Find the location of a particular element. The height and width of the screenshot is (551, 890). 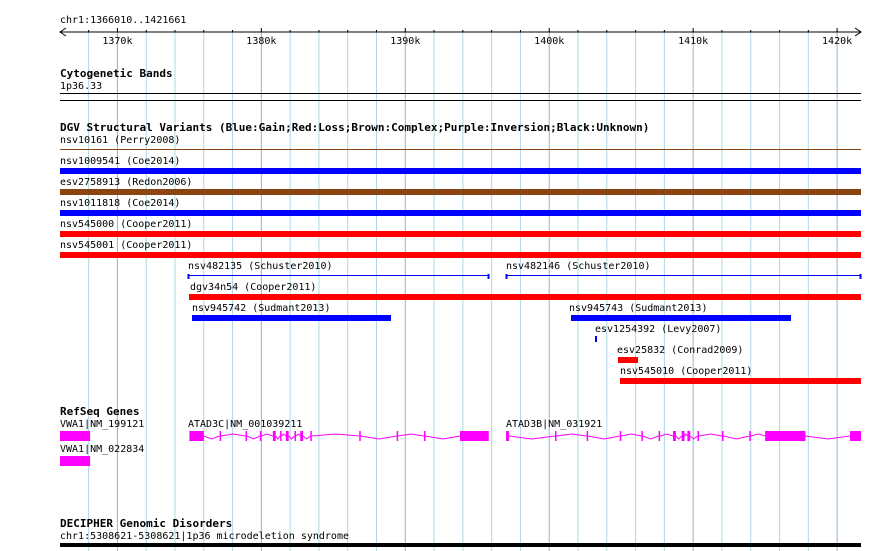

refseq-track-title: RefSeq Genes is located at coordinates (100, 411).